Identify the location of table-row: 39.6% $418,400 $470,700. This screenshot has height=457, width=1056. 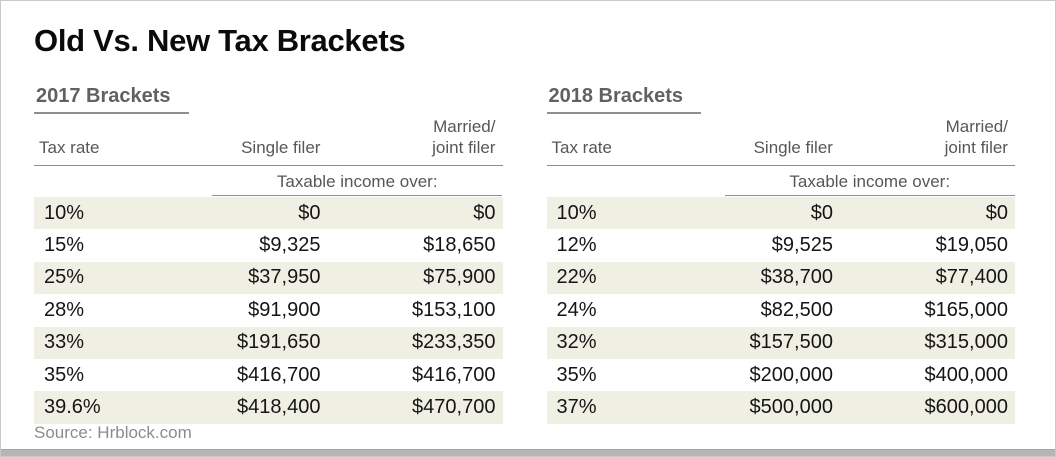
(268, 407).